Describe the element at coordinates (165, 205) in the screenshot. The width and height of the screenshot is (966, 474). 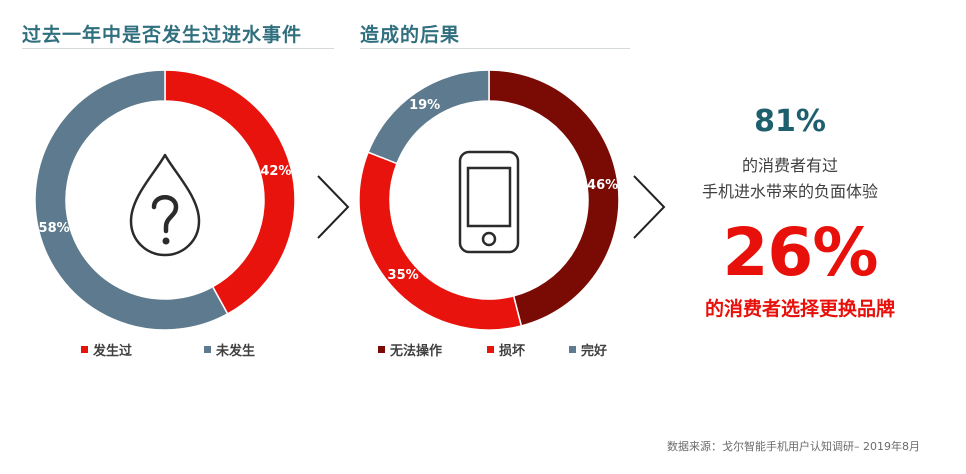
I see `water-drop-question-icon` at that location.